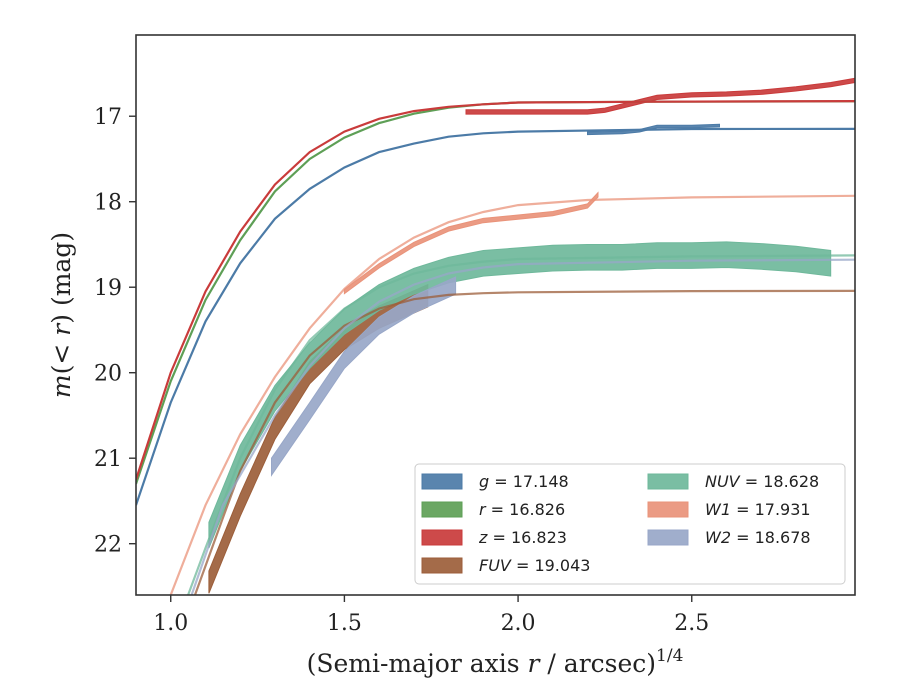 This screenshot has width=900, height=700. I want to click on legend-label-w1: W1 = 17.931, so click(758, 509).